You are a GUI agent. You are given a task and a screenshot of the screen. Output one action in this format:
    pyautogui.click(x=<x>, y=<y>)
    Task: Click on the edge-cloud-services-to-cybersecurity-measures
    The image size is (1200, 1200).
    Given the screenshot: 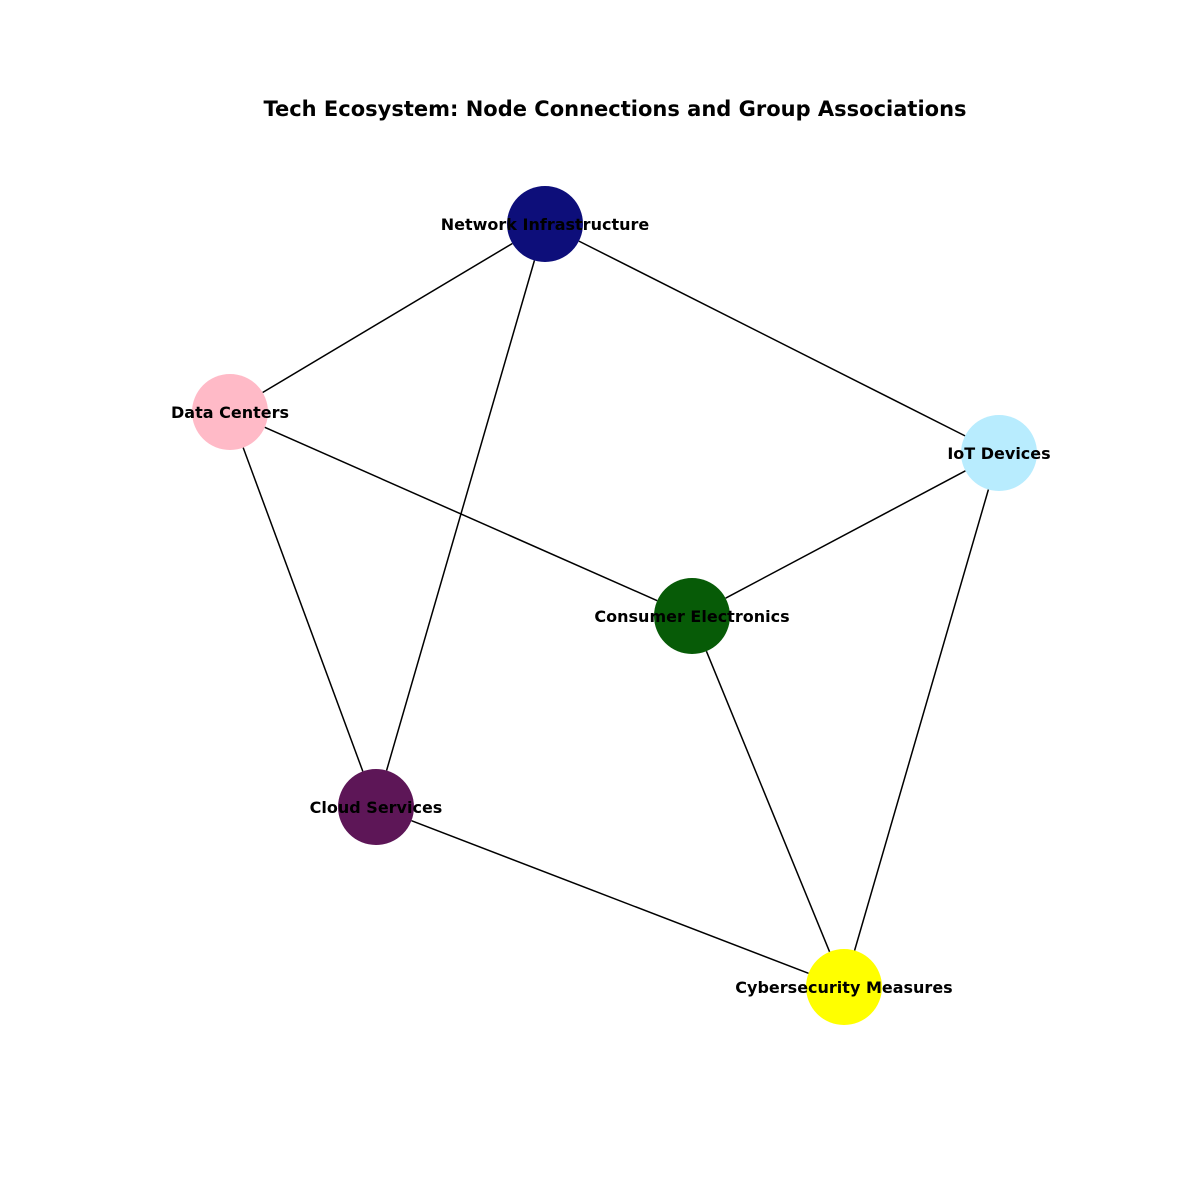 What is the action you would take?
    pyautogui.click(x=610, y=897)
    